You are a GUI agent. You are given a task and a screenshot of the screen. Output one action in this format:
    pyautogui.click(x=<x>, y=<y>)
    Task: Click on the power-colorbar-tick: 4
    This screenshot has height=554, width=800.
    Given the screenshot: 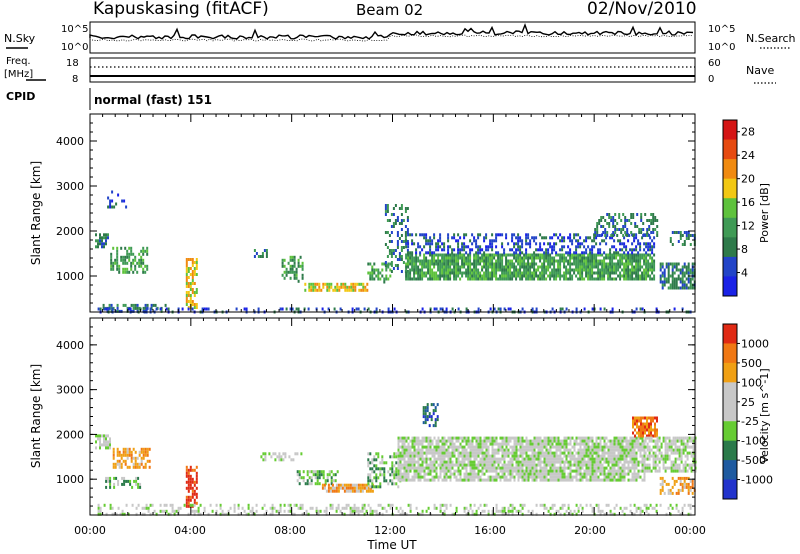 What is the action you would take?
    pyautogui.click(x=744, y=273)
    